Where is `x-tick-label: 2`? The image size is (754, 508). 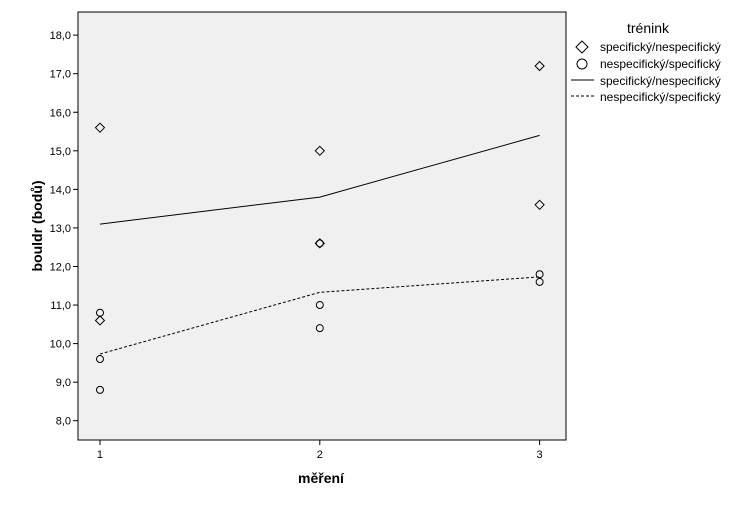 x-tick-label: 2 is located at coordinates (320, 455).